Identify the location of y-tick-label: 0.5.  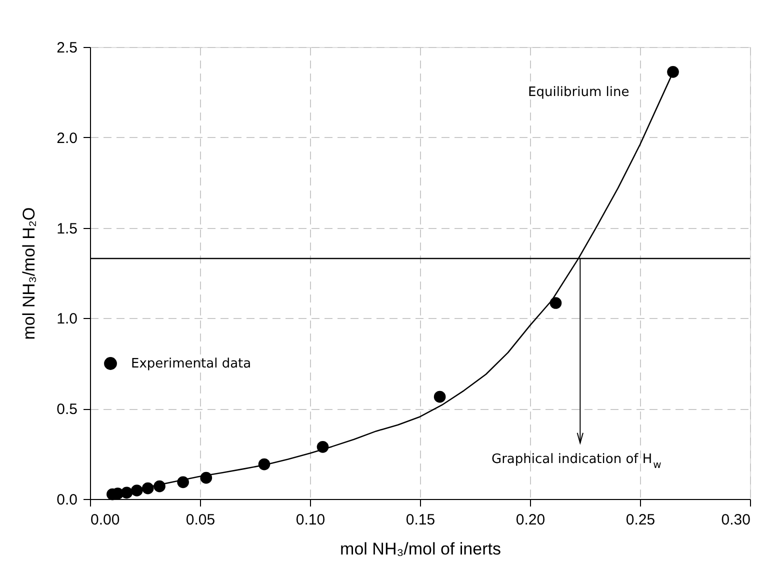
(67, 409).